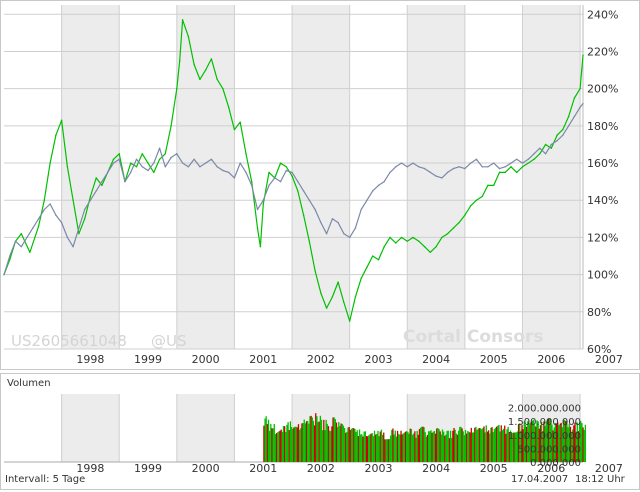  Describe the element at coordinates (602, 163) in the screenshot. I see `y-tick-label: 160%` at that location.